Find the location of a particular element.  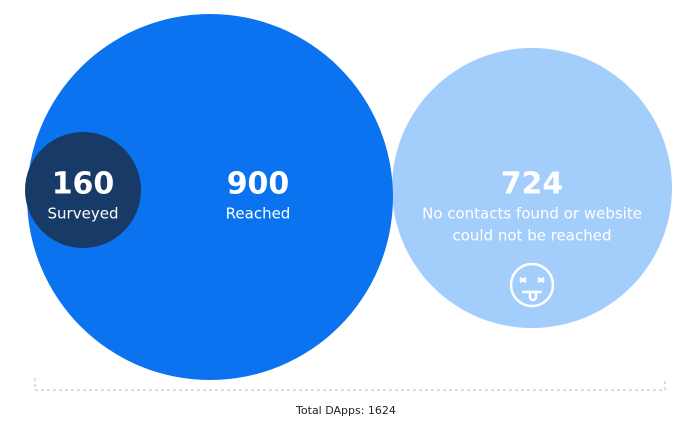

surveyed-circle is located at coordinates (83, 190).